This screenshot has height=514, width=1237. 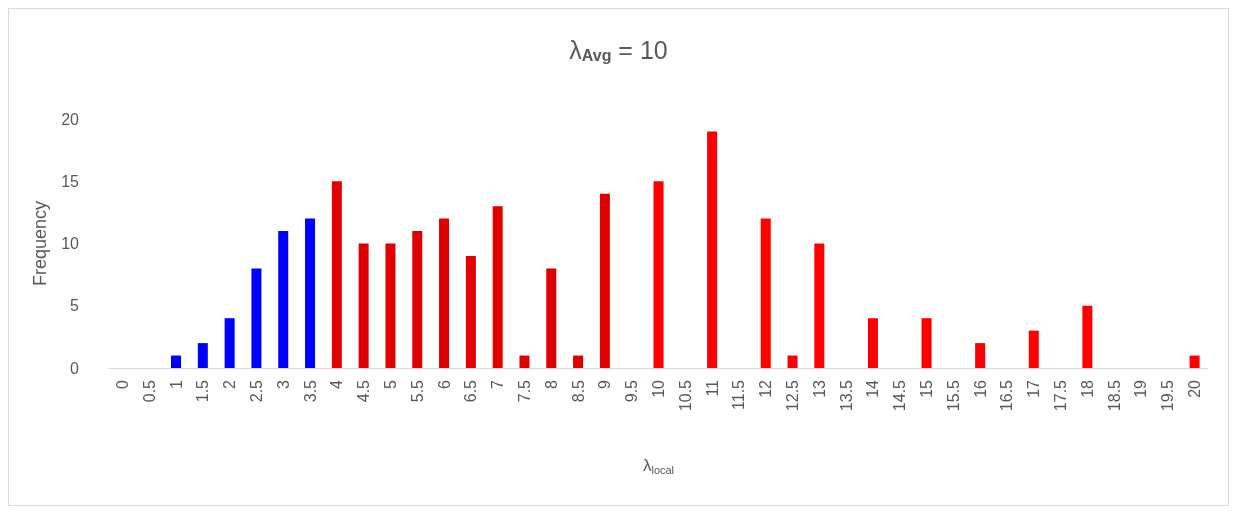 What do you see at coordinates (980, 388) in the screenshot?
I see `x-tick-label: 16` at bounding box center [980, 388].